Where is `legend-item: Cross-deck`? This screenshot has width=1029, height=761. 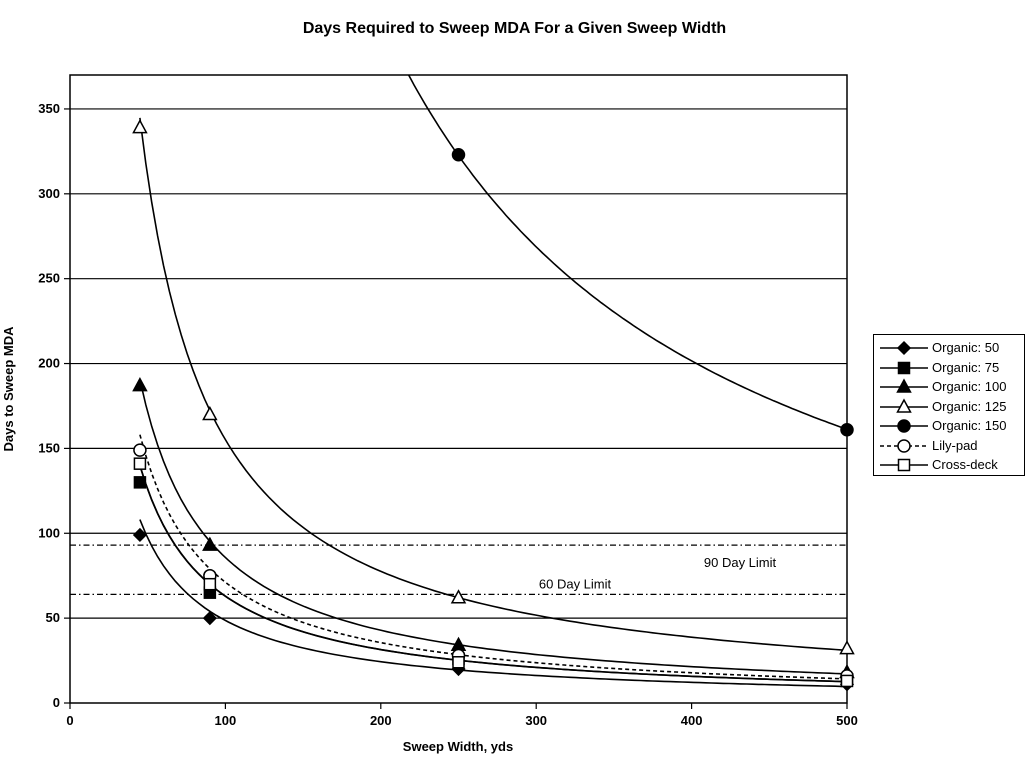
legend-item: Cross-deck is located at coordinates (949, 465).